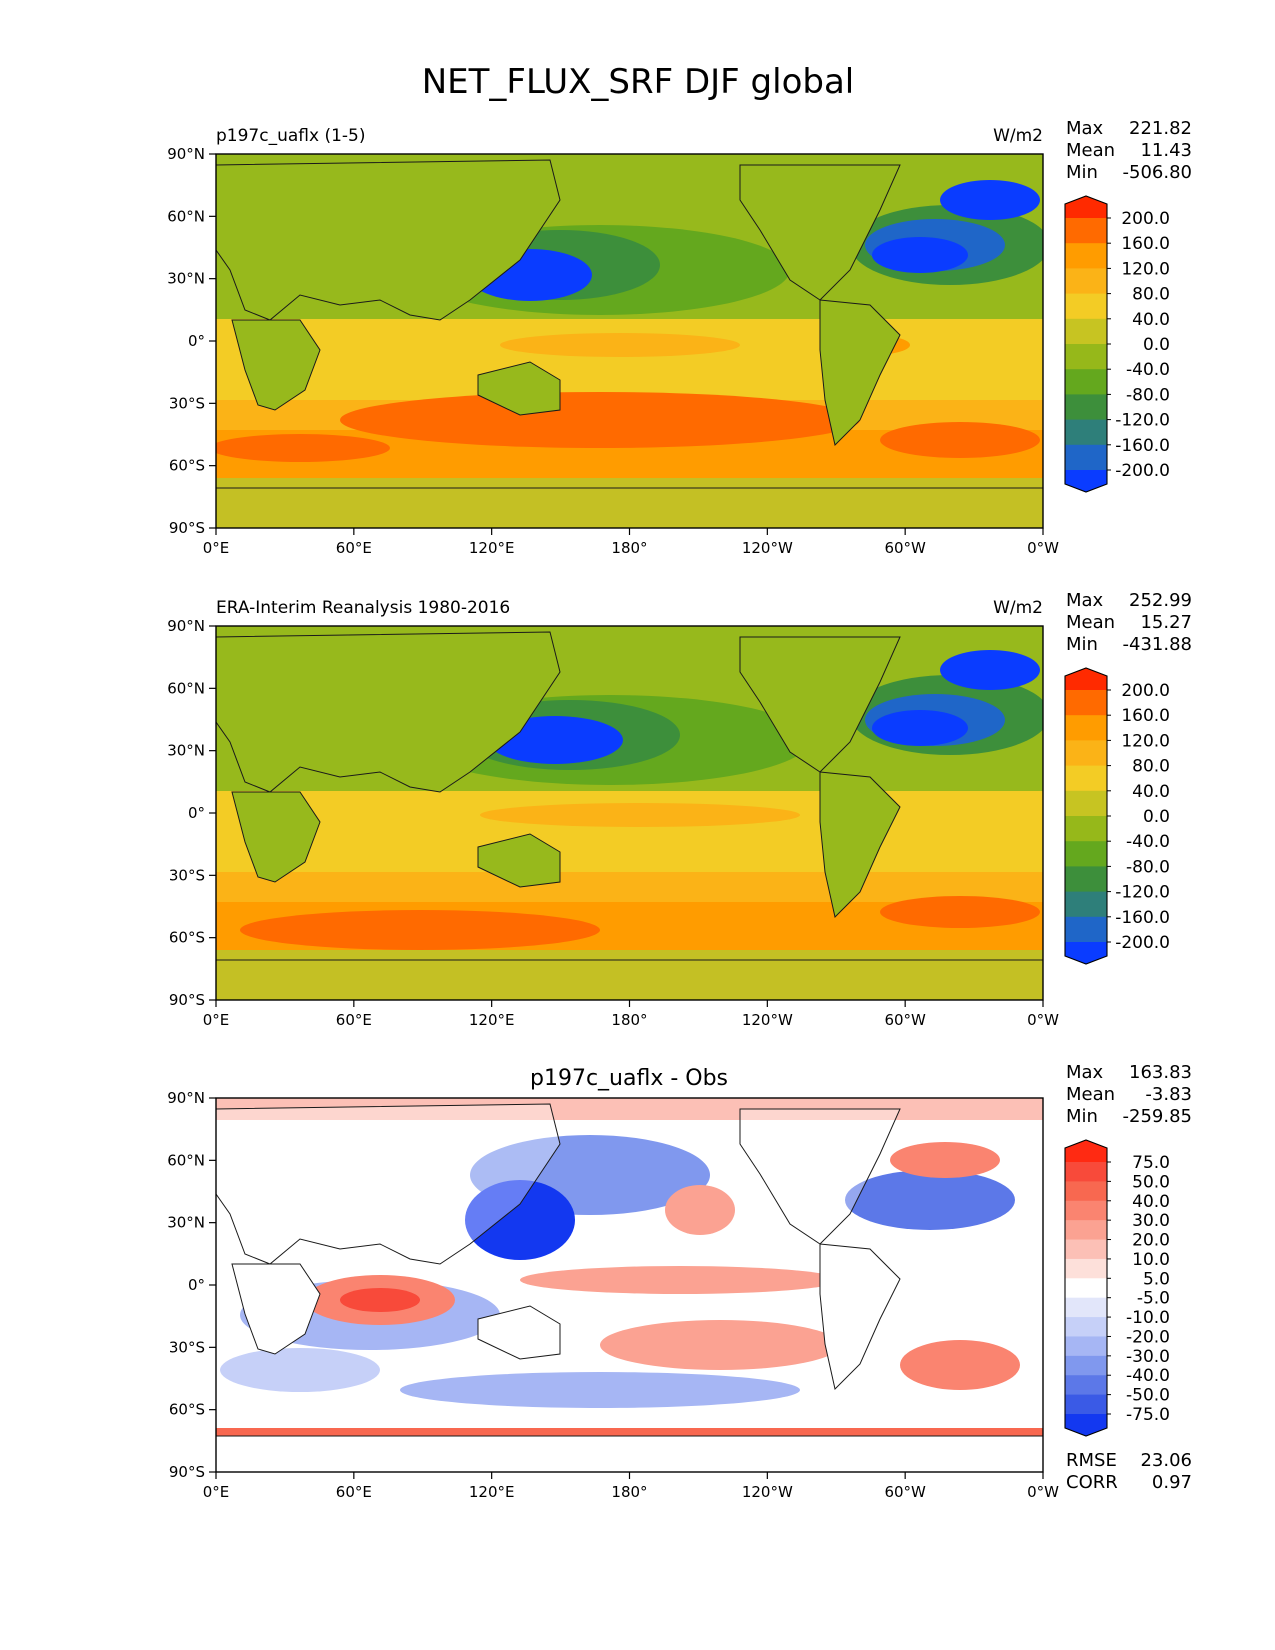  I want to click on colorbar-tick-label: -10.0, so click(1148, 1318).